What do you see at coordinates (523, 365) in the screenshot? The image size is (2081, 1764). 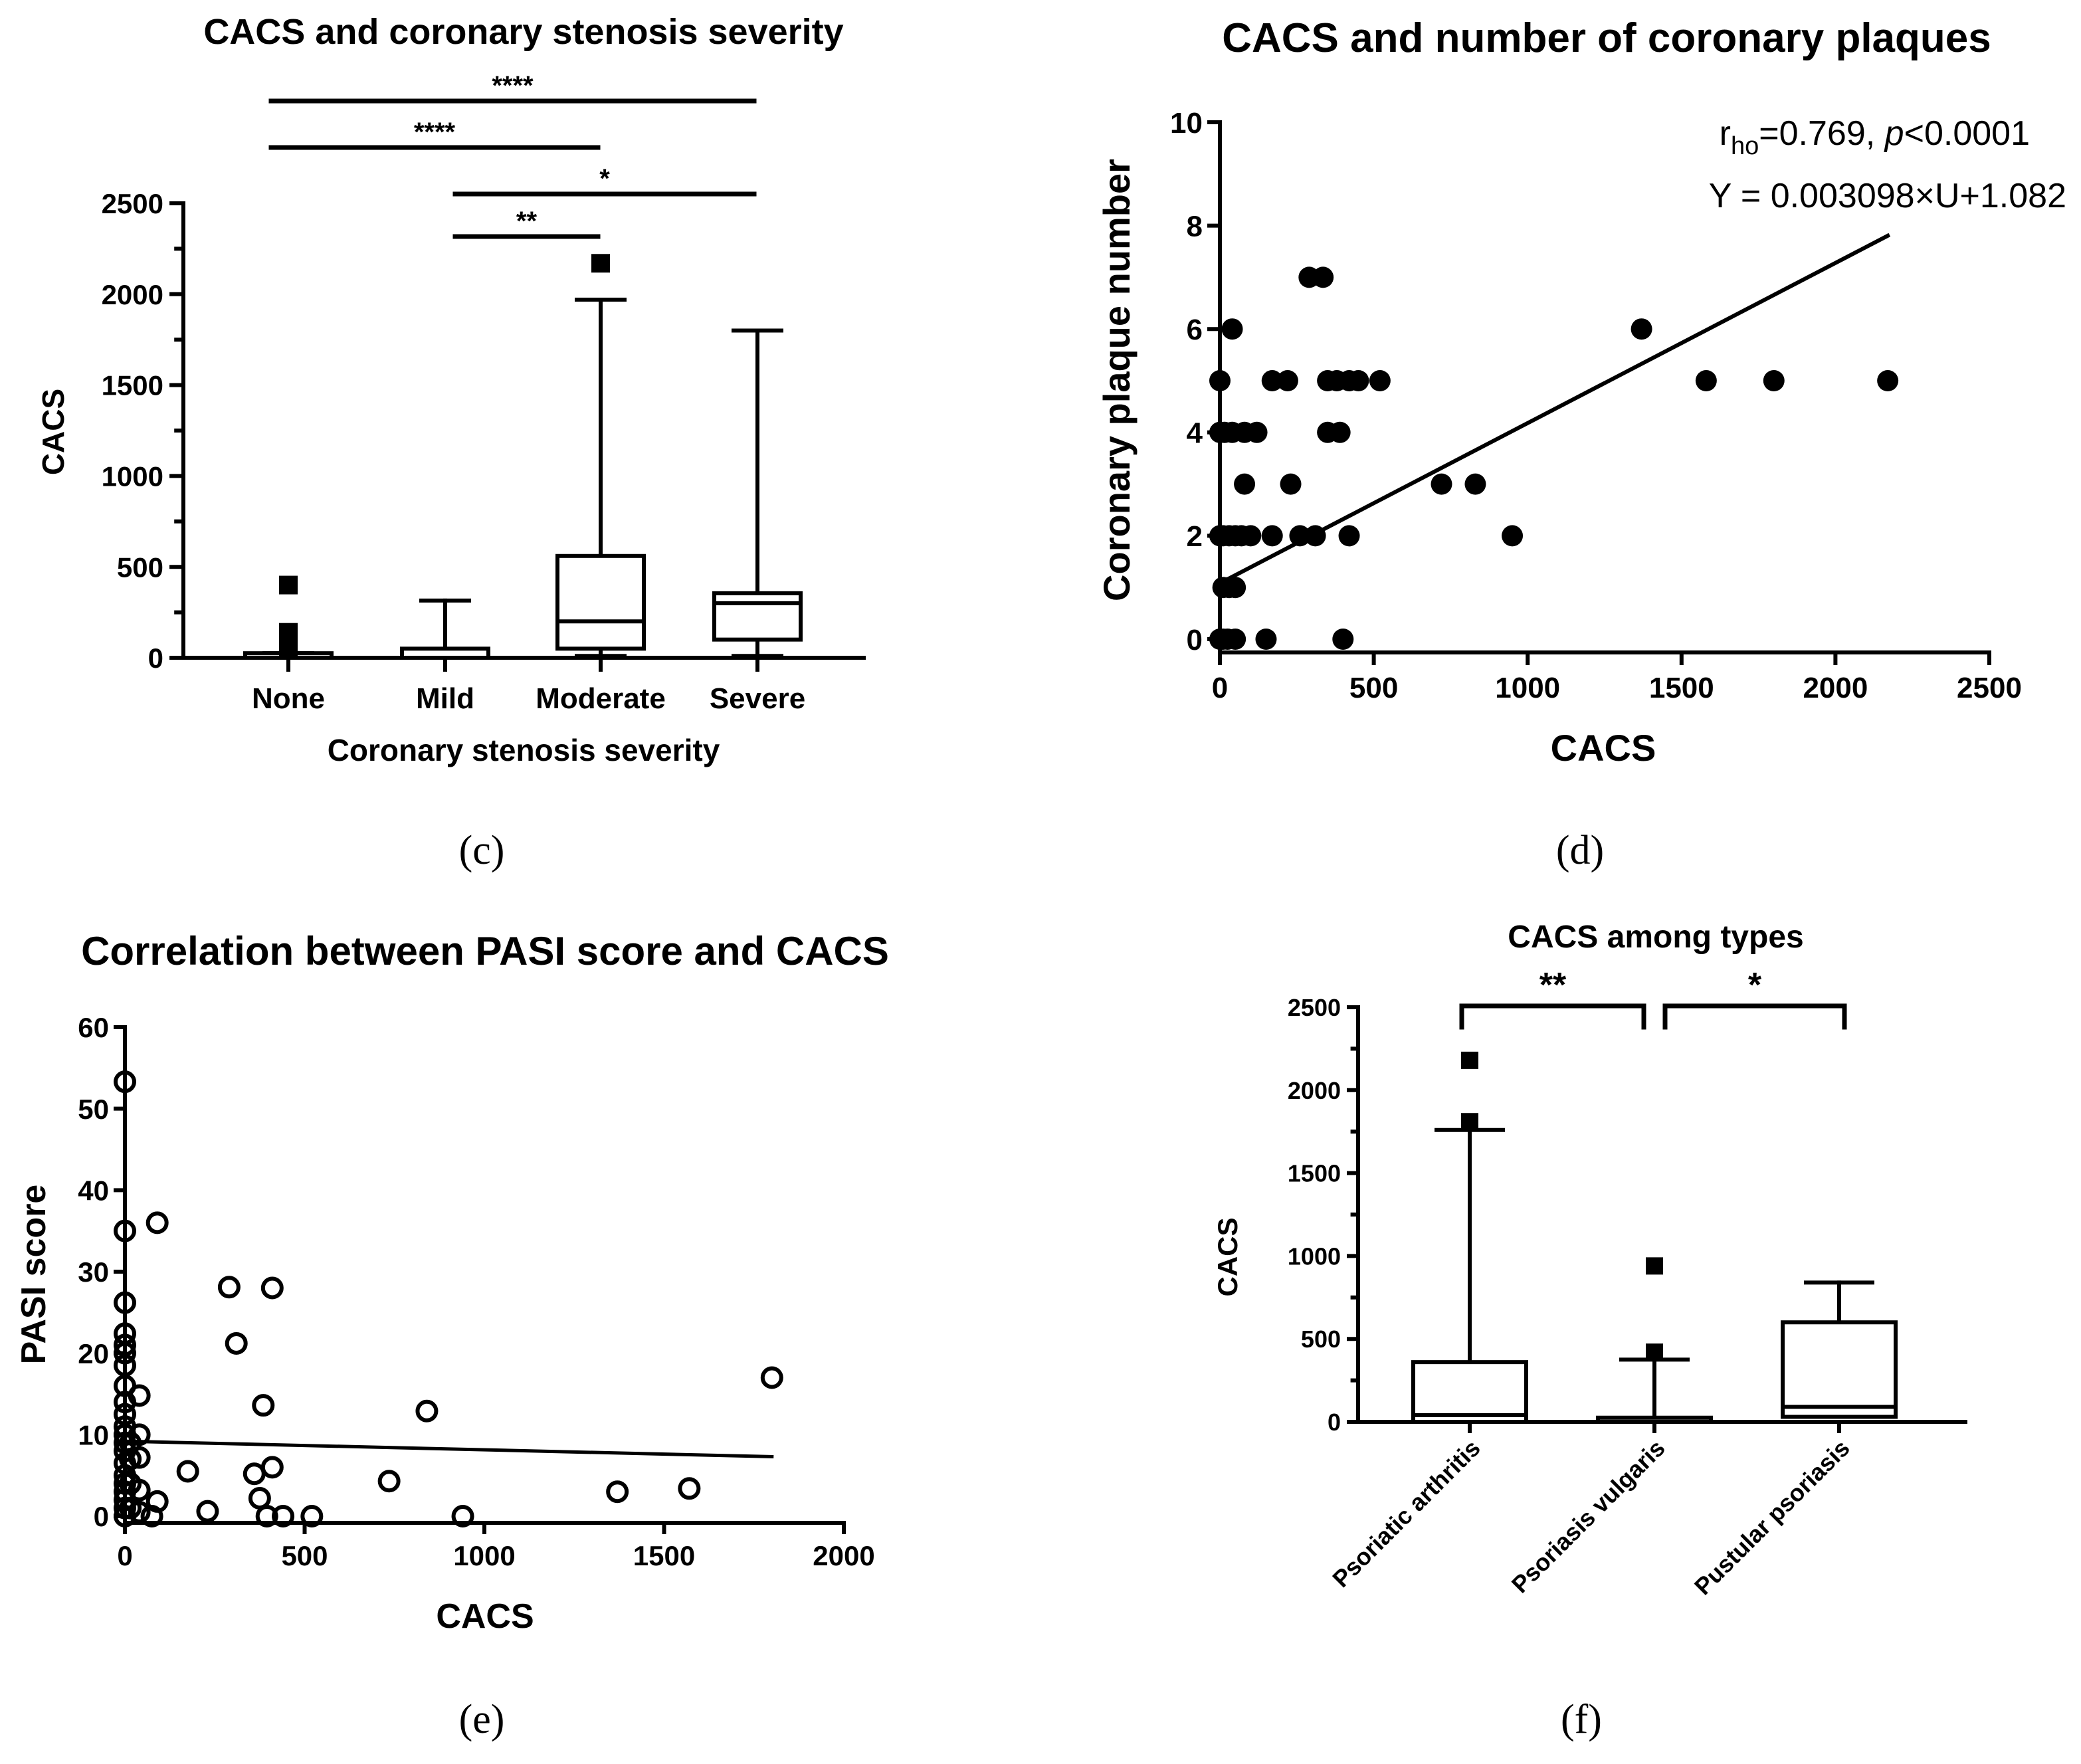 I see `chart-c-marks: ***********` at bounding box center [523, 365].